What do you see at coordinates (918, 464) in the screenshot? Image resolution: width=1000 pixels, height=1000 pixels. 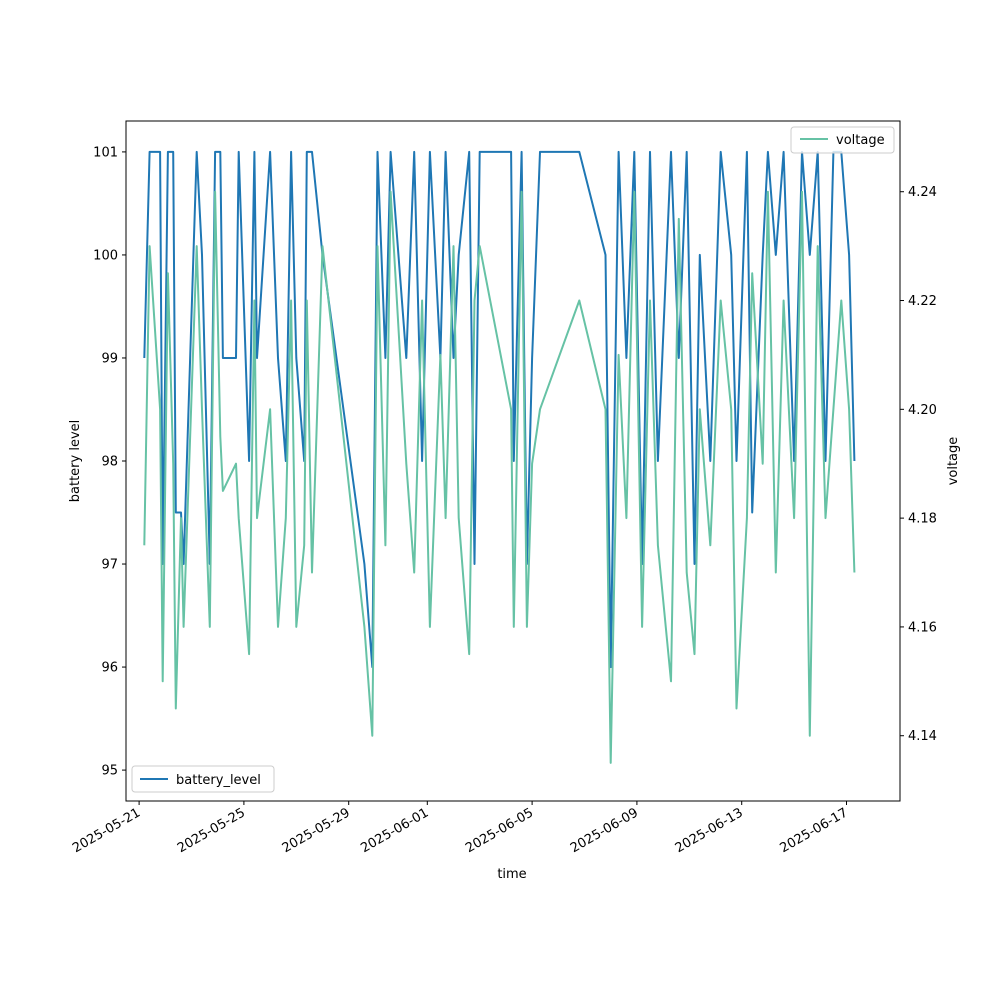 I see `y-axis-right: 4.14 4.16 4.18 4.20 4.22 4.24` at bounding box center [918, 464].